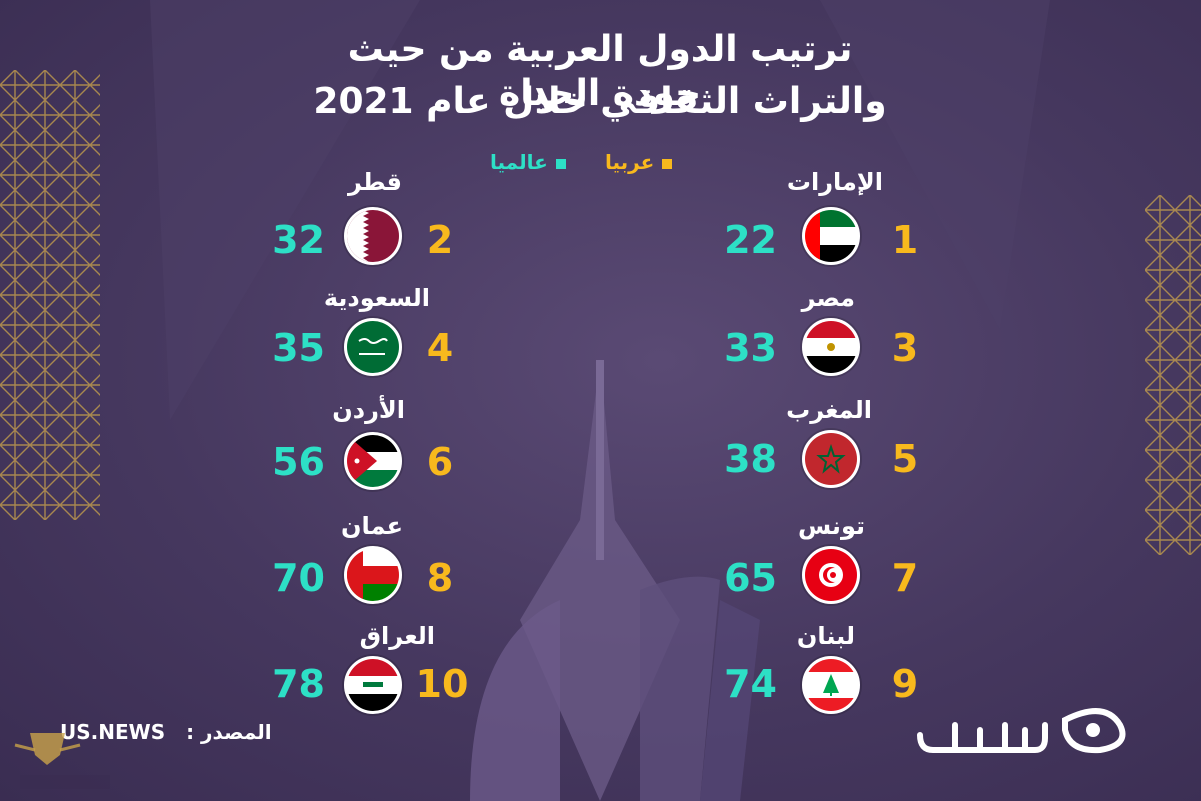 The width and height of the screenshot is (1201, 801). Describe the element at coordinates (829, 410) in the screenshot. I see `country-name-morocco: المغرب` at that location.